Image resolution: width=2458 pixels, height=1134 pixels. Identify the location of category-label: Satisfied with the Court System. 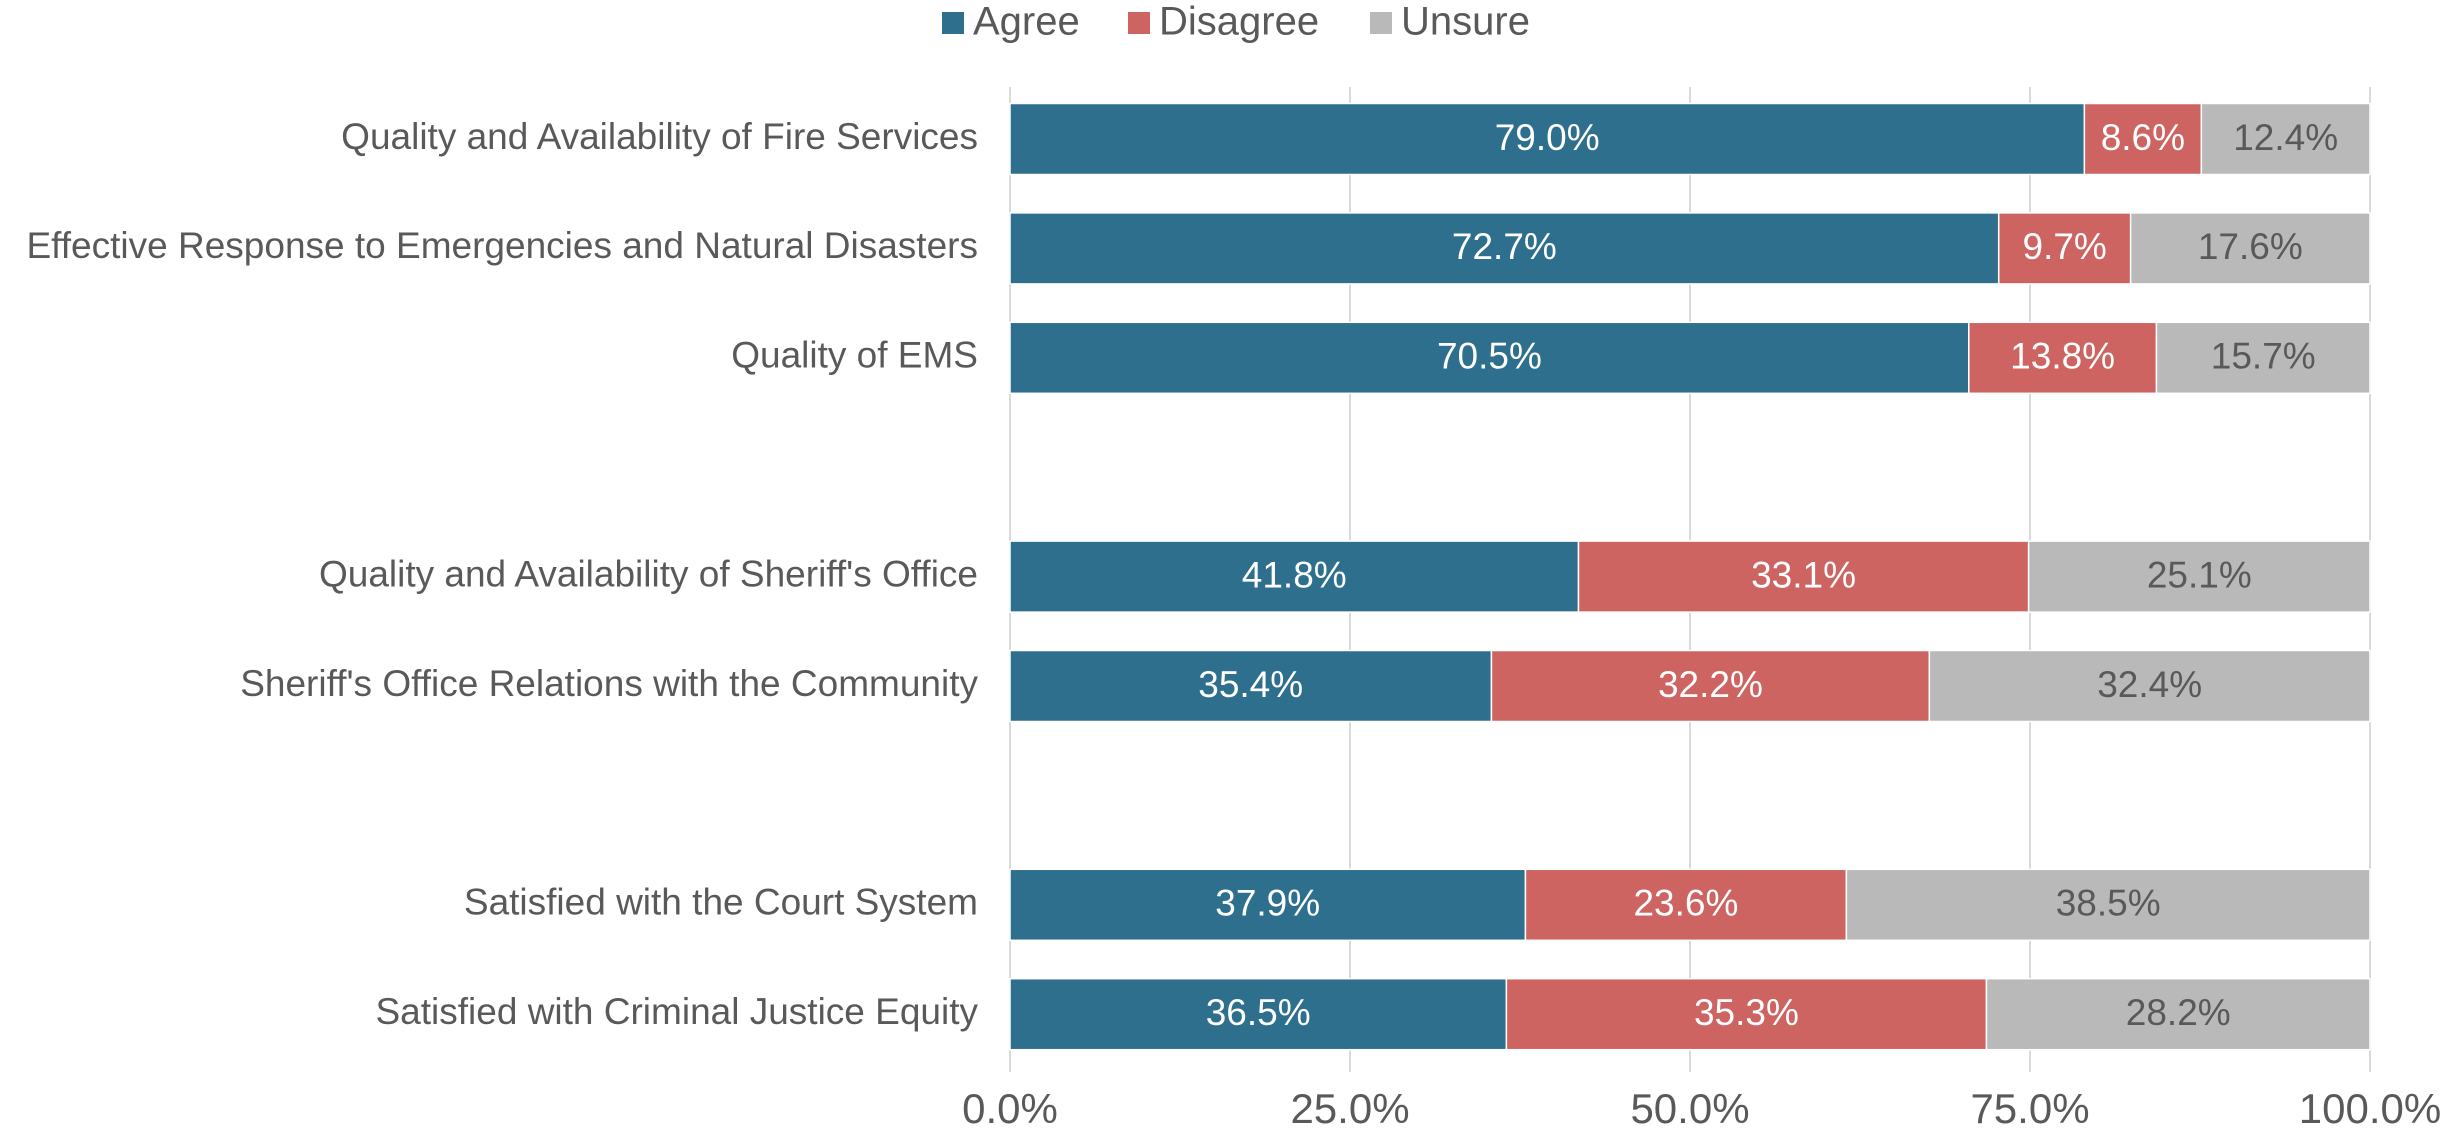
(721, 902).